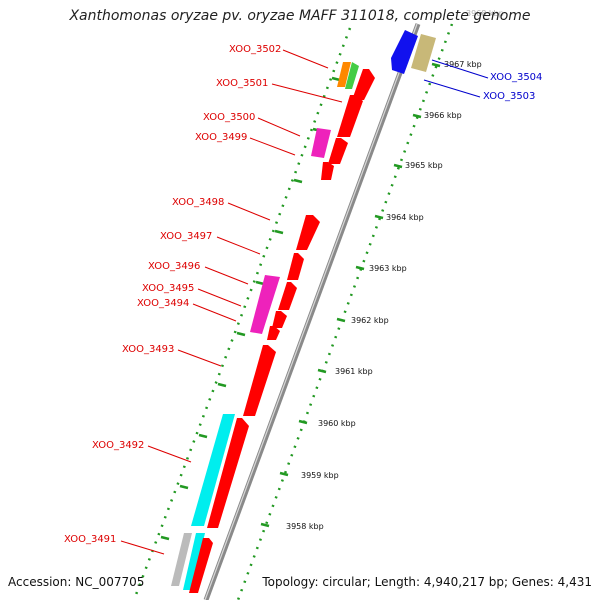  What do you see at coordinates (181, 559) in the screenshot?
I see `gene-feature-xoo-3491-gray` at bounding box center [181, 559].